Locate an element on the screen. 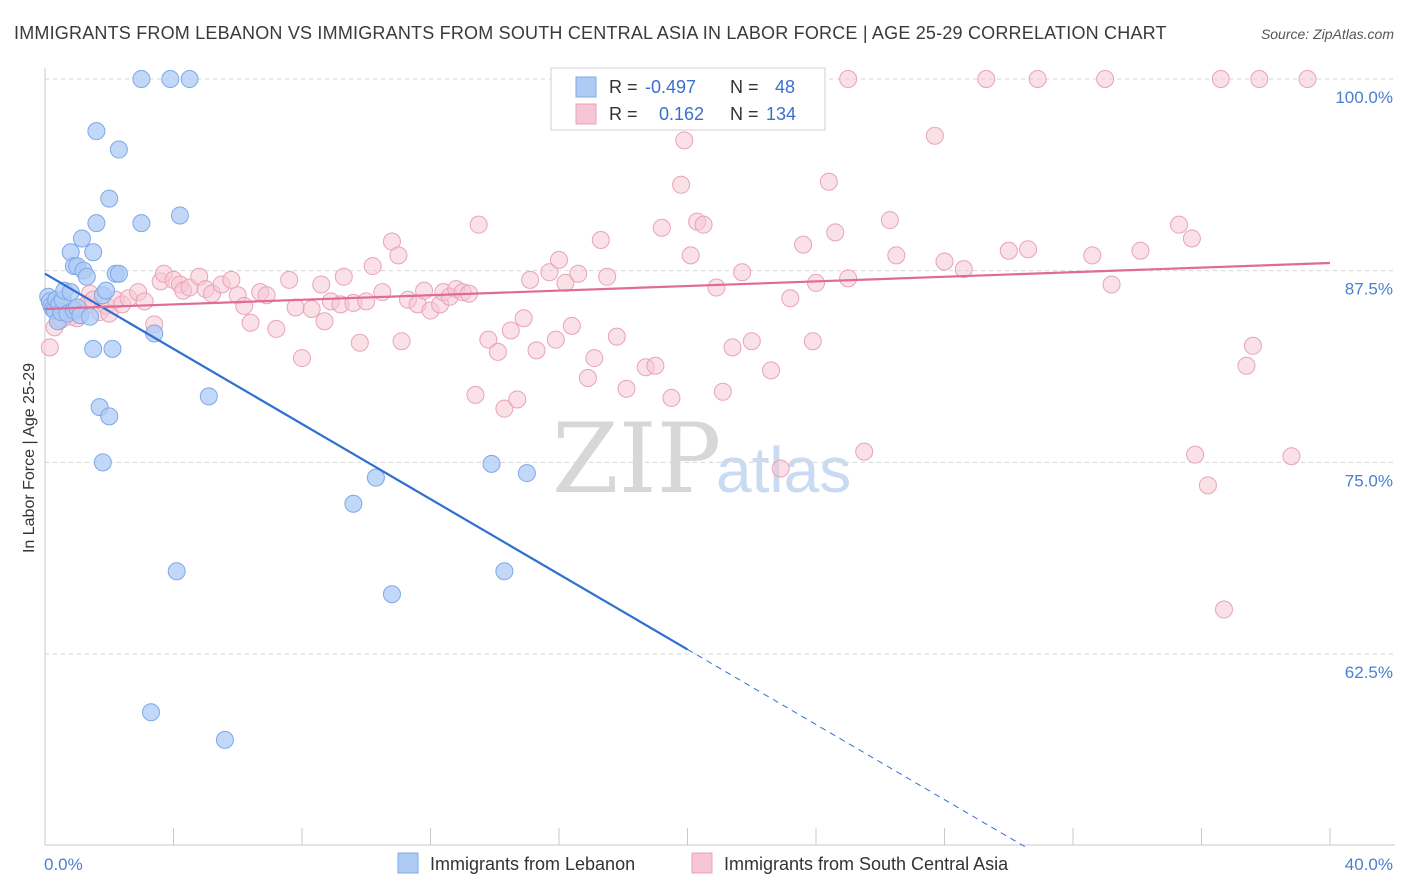 The image size is (1406, 892). stats-box-frame is located at coordinates (688, 99).